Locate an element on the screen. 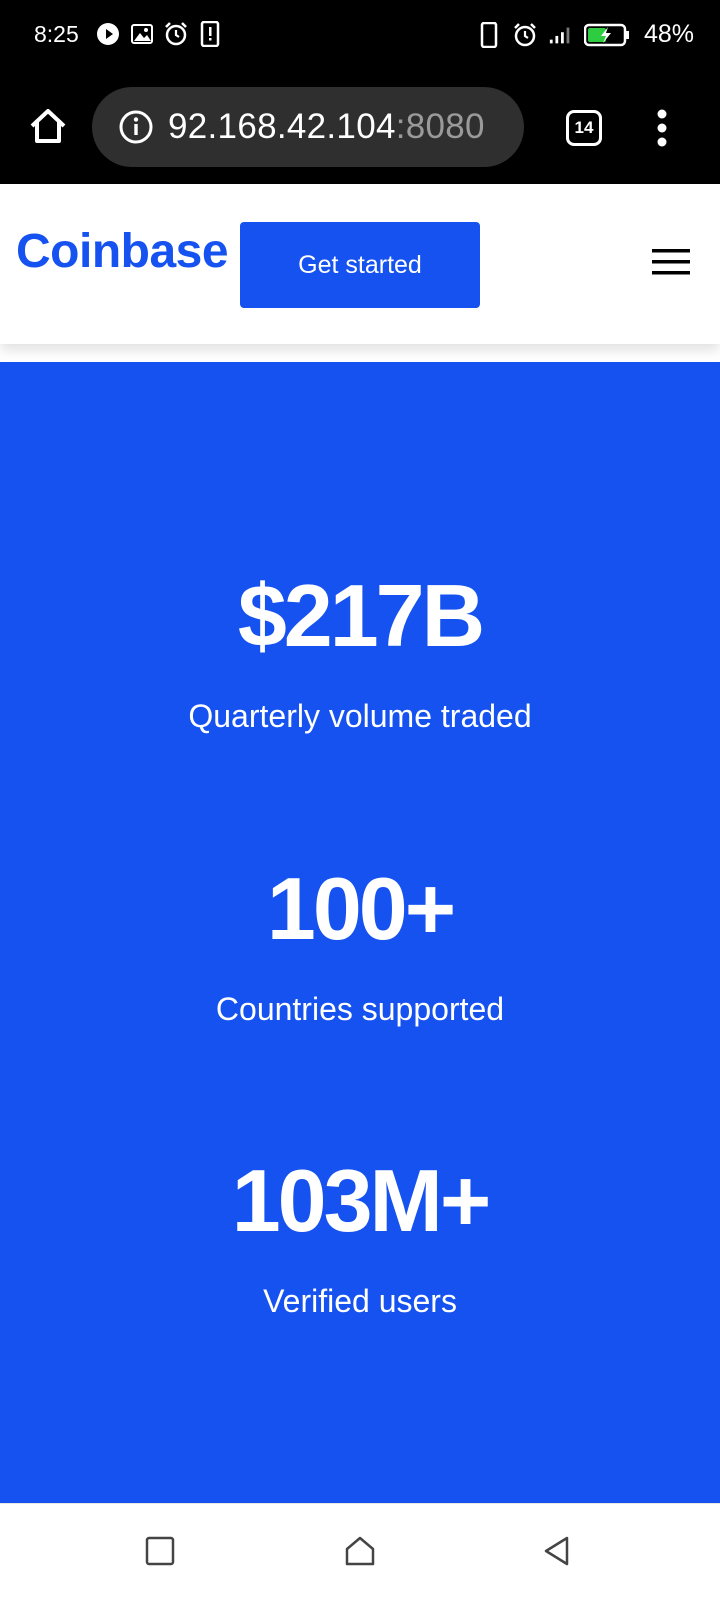 This screenshot has width=720, height=1600. image-icon is located at coordinates (142, 34).